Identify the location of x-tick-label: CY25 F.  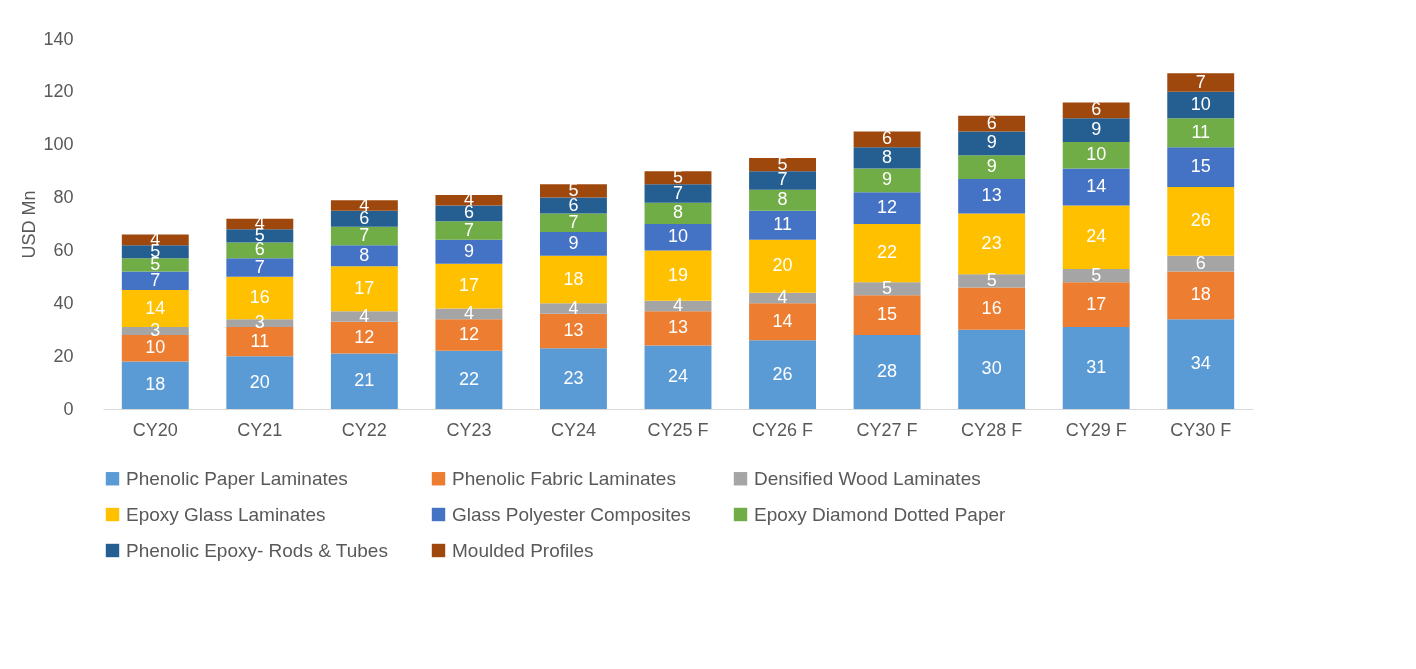
(678, 429).